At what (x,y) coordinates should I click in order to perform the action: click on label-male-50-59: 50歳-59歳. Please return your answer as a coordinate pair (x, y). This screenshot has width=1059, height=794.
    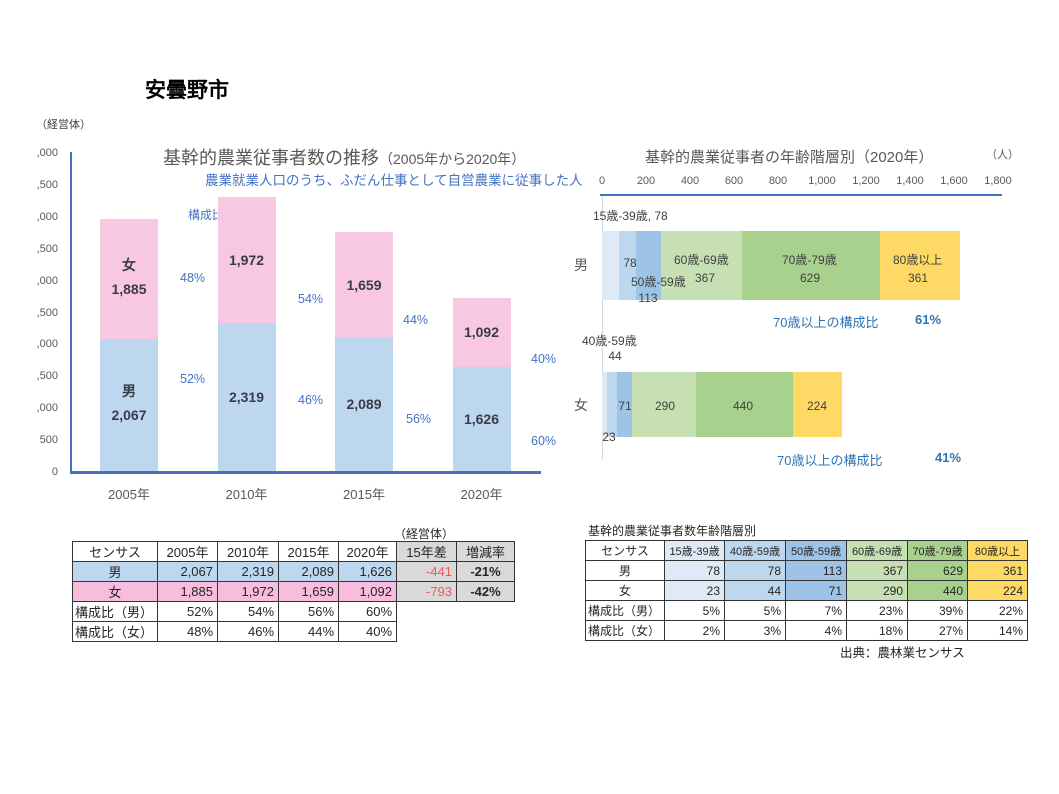
    Looking at the image, I should click on (658, 282).